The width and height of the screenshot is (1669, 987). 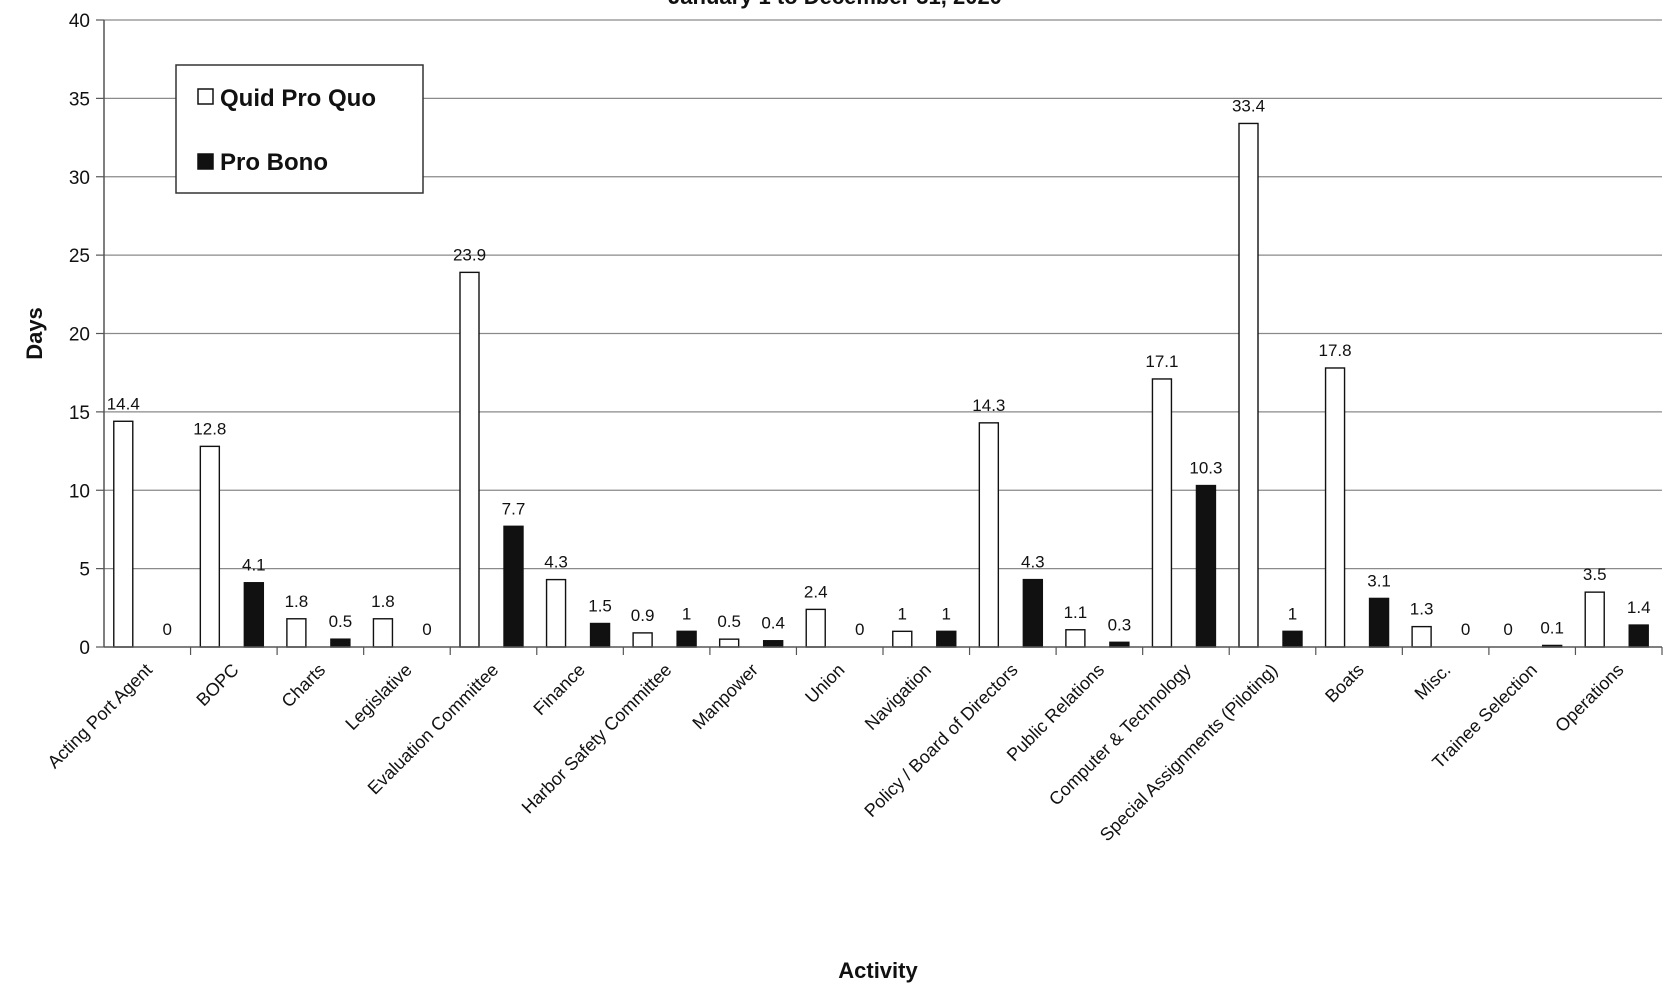 I want to click on legend-swatch-pro-bono, so click(x=205, y=161).